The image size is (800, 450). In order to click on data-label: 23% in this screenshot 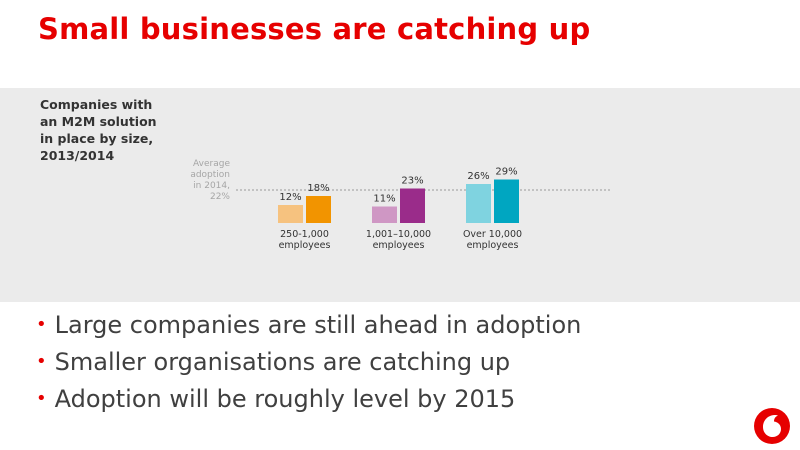, I will do `click(412, 181)`.